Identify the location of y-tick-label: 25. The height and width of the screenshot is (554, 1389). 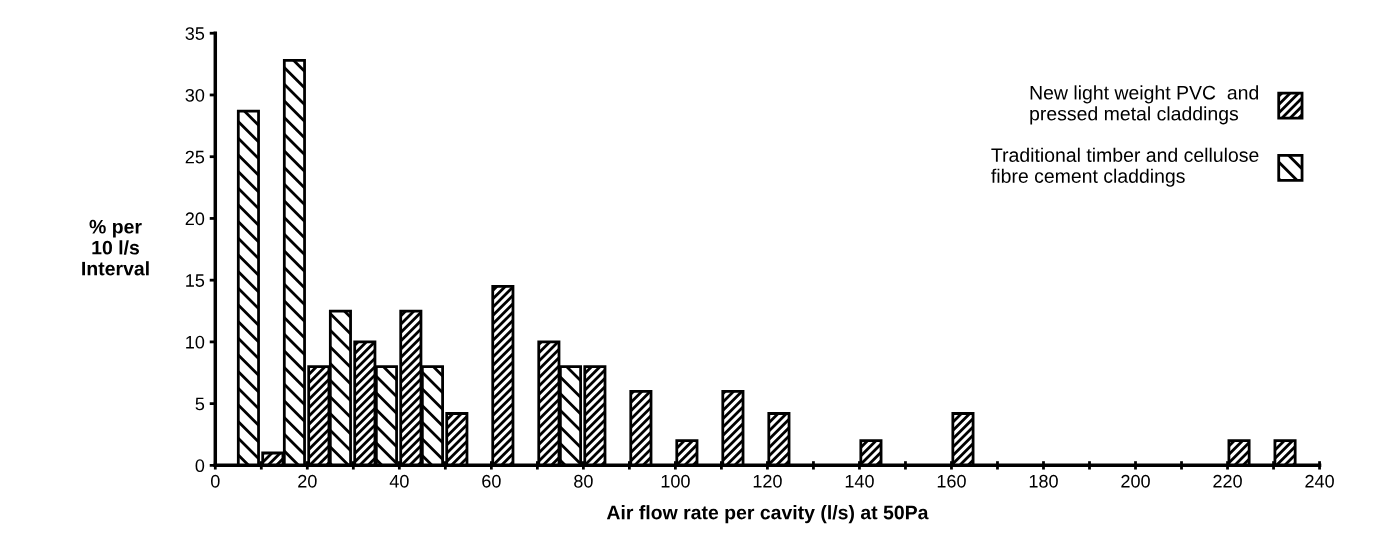
(195, 157).